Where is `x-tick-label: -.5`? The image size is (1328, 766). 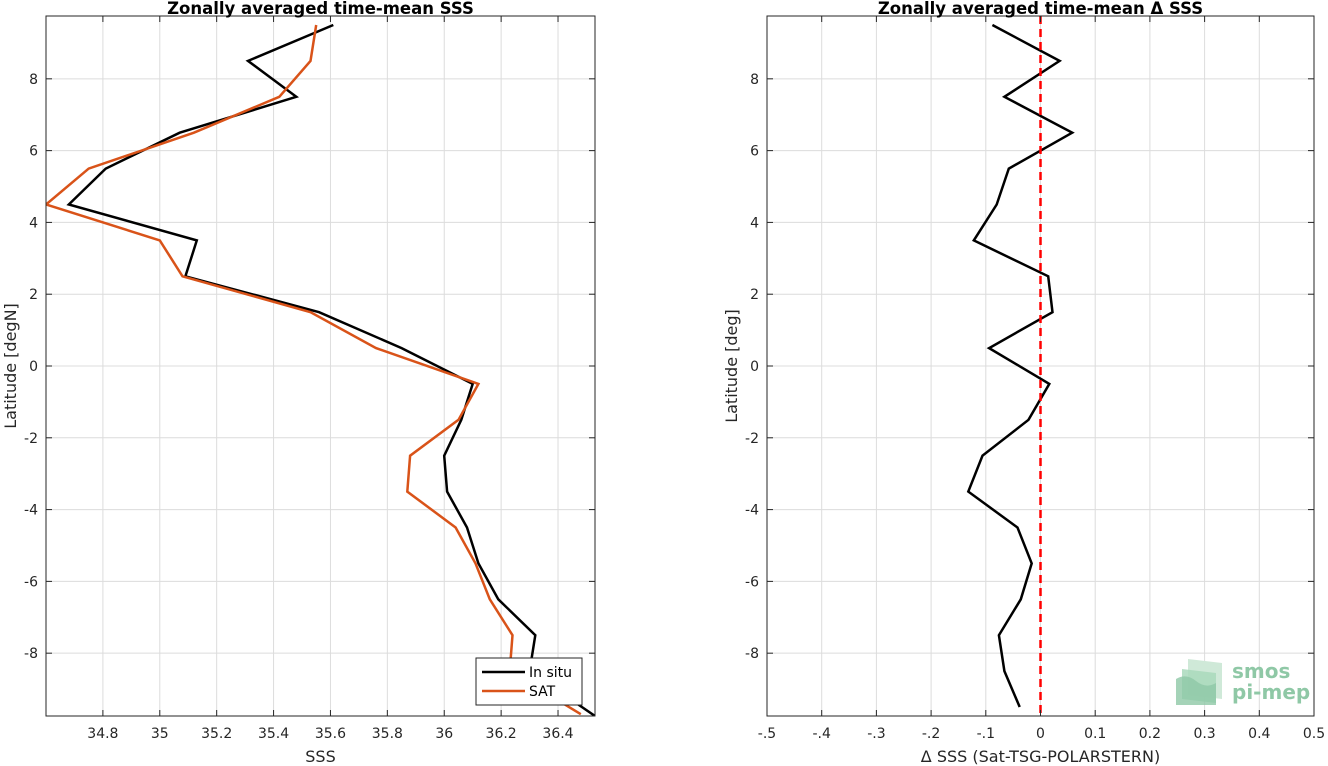 x-tick-label: -.5 is located at coordinates (767, 734).